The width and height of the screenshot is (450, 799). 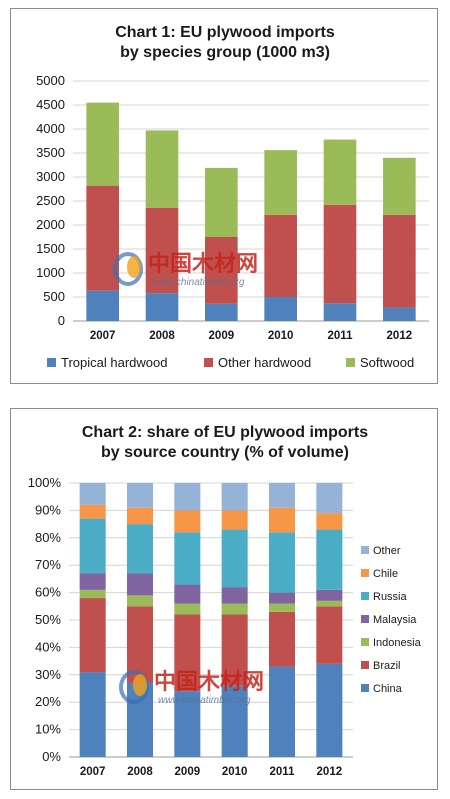 What do you see at coordinates (50, 248) in the screenshot?
I see `chart1-y-tick: 1500` at bounding box center [50, 248].